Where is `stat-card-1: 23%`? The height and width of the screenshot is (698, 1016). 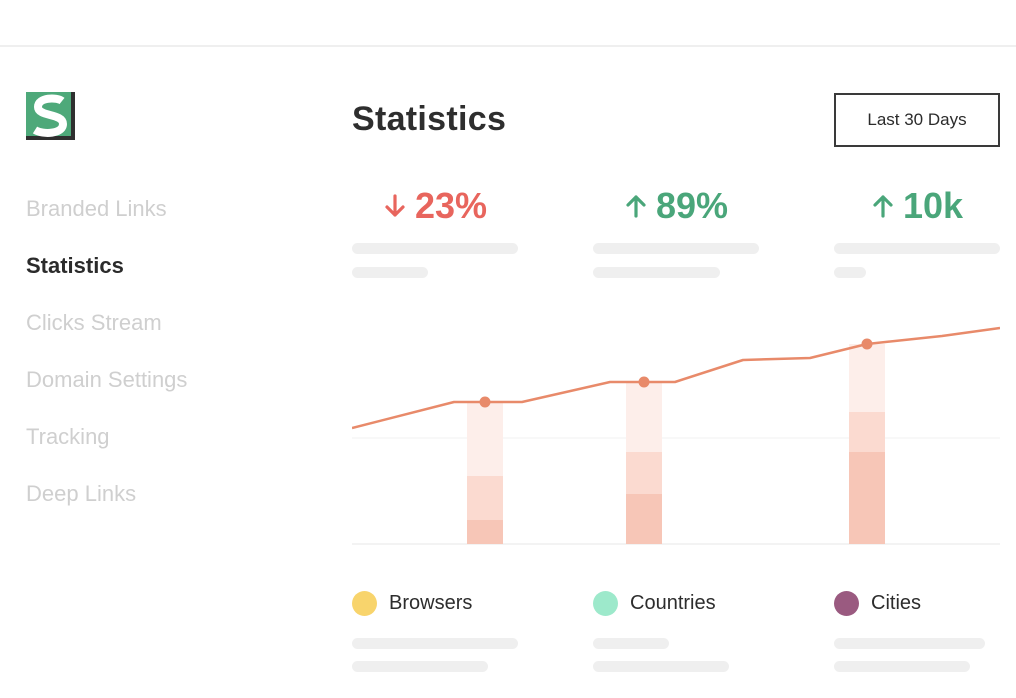
stat-card-1: 23% is located at coordinates (435, 206).